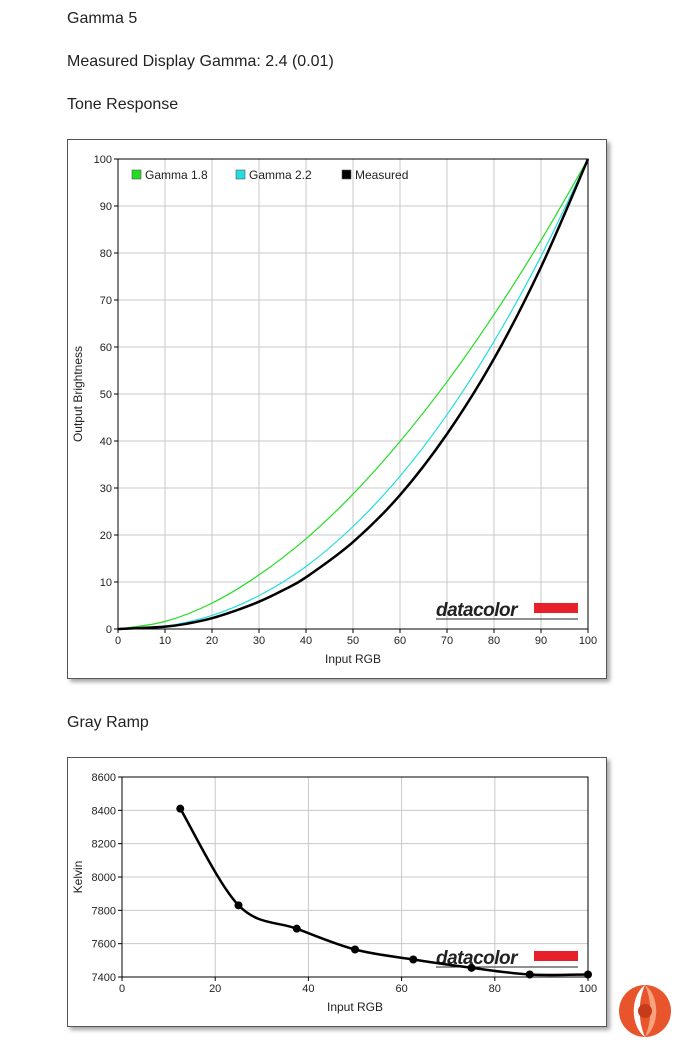 The image size is (680, 1064). I want to click on y-tick-label: 30, so click(106, 489).